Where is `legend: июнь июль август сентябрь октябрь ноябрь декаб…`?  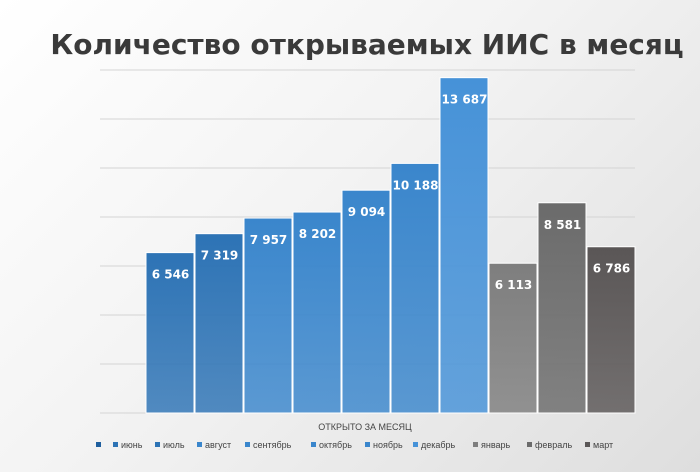
legend: июнь июль август сентябрь октябрь ноябрь декаб… is located at coordinates (354, 445).